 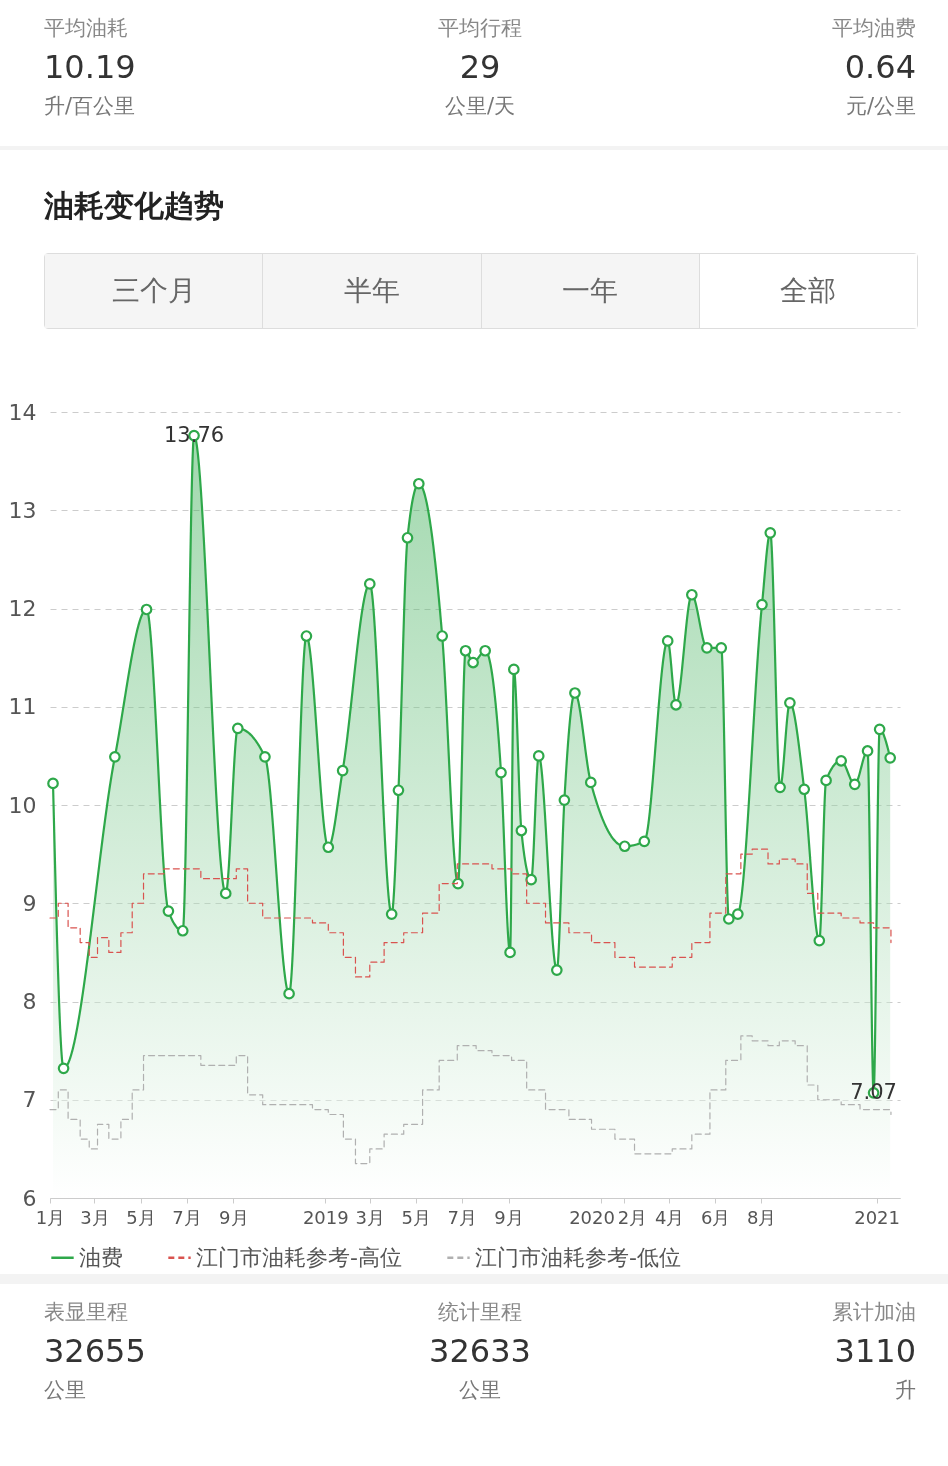 I want to click on y-tick-label: 8, so click(x=29, y=1001).